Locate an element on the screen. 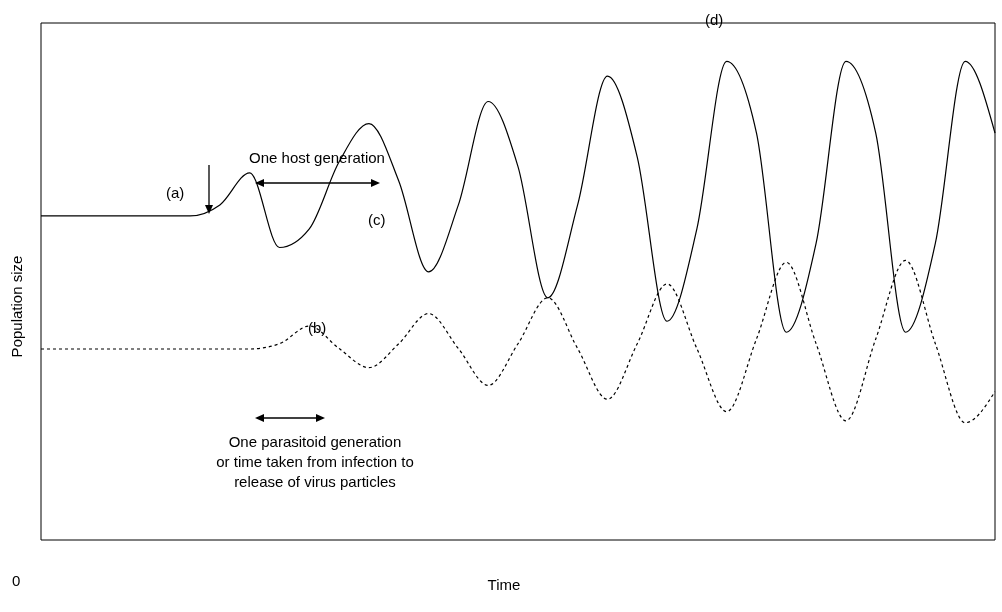  annotation: One parasitoid generation or time taken from infection to release of virus particles is located at coordinates (315, 462).